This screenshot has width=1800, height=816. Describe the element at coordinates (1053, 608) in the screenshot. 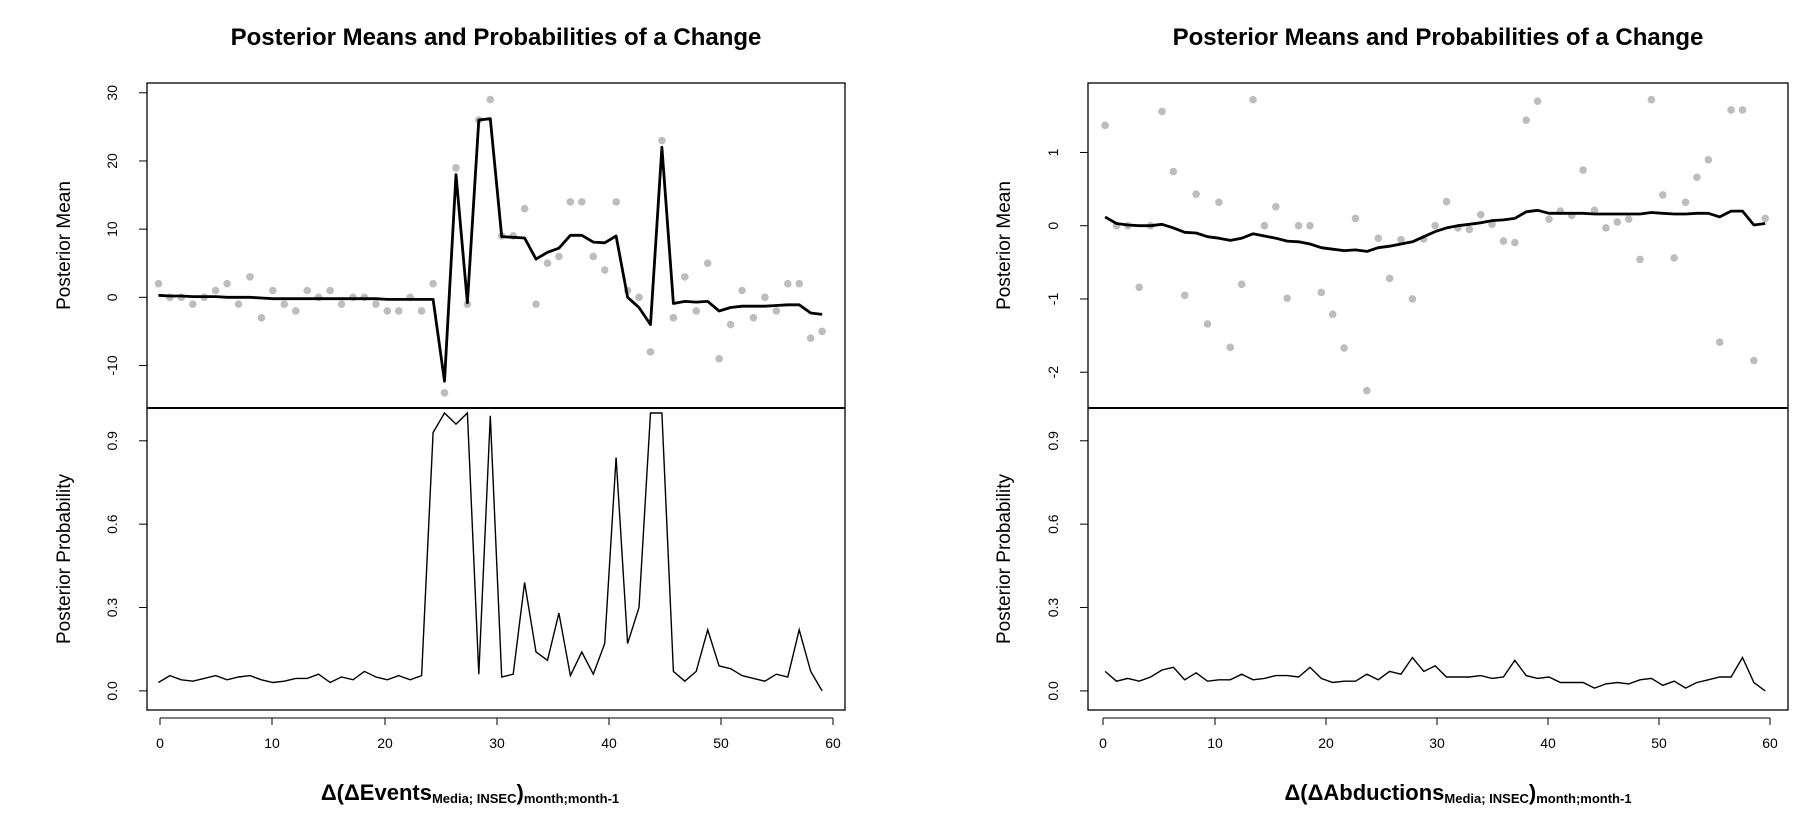

I see `y-tick-label: 0.3` at that location.